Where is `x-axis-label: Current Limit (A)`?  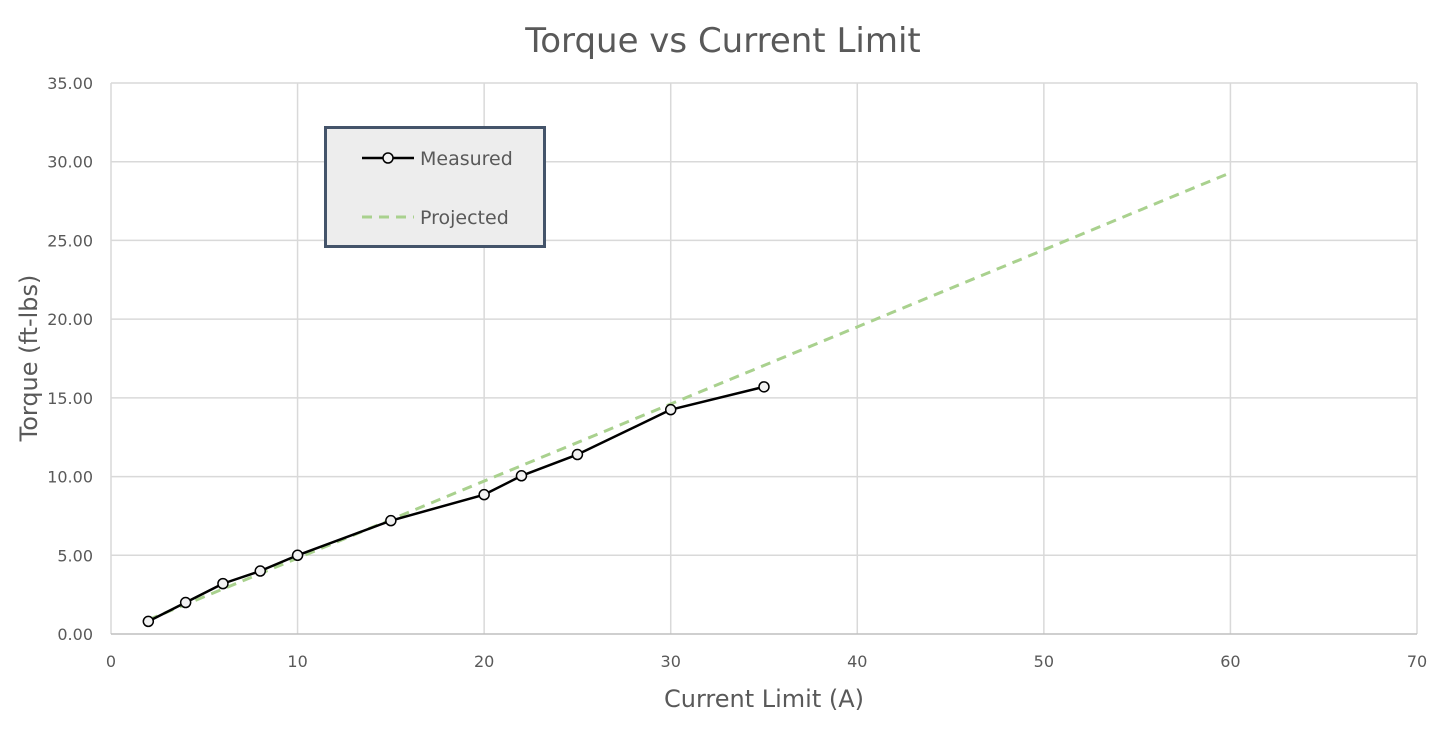
x-axis-label: Current Limit (A) is located at coordinates (764, 699).